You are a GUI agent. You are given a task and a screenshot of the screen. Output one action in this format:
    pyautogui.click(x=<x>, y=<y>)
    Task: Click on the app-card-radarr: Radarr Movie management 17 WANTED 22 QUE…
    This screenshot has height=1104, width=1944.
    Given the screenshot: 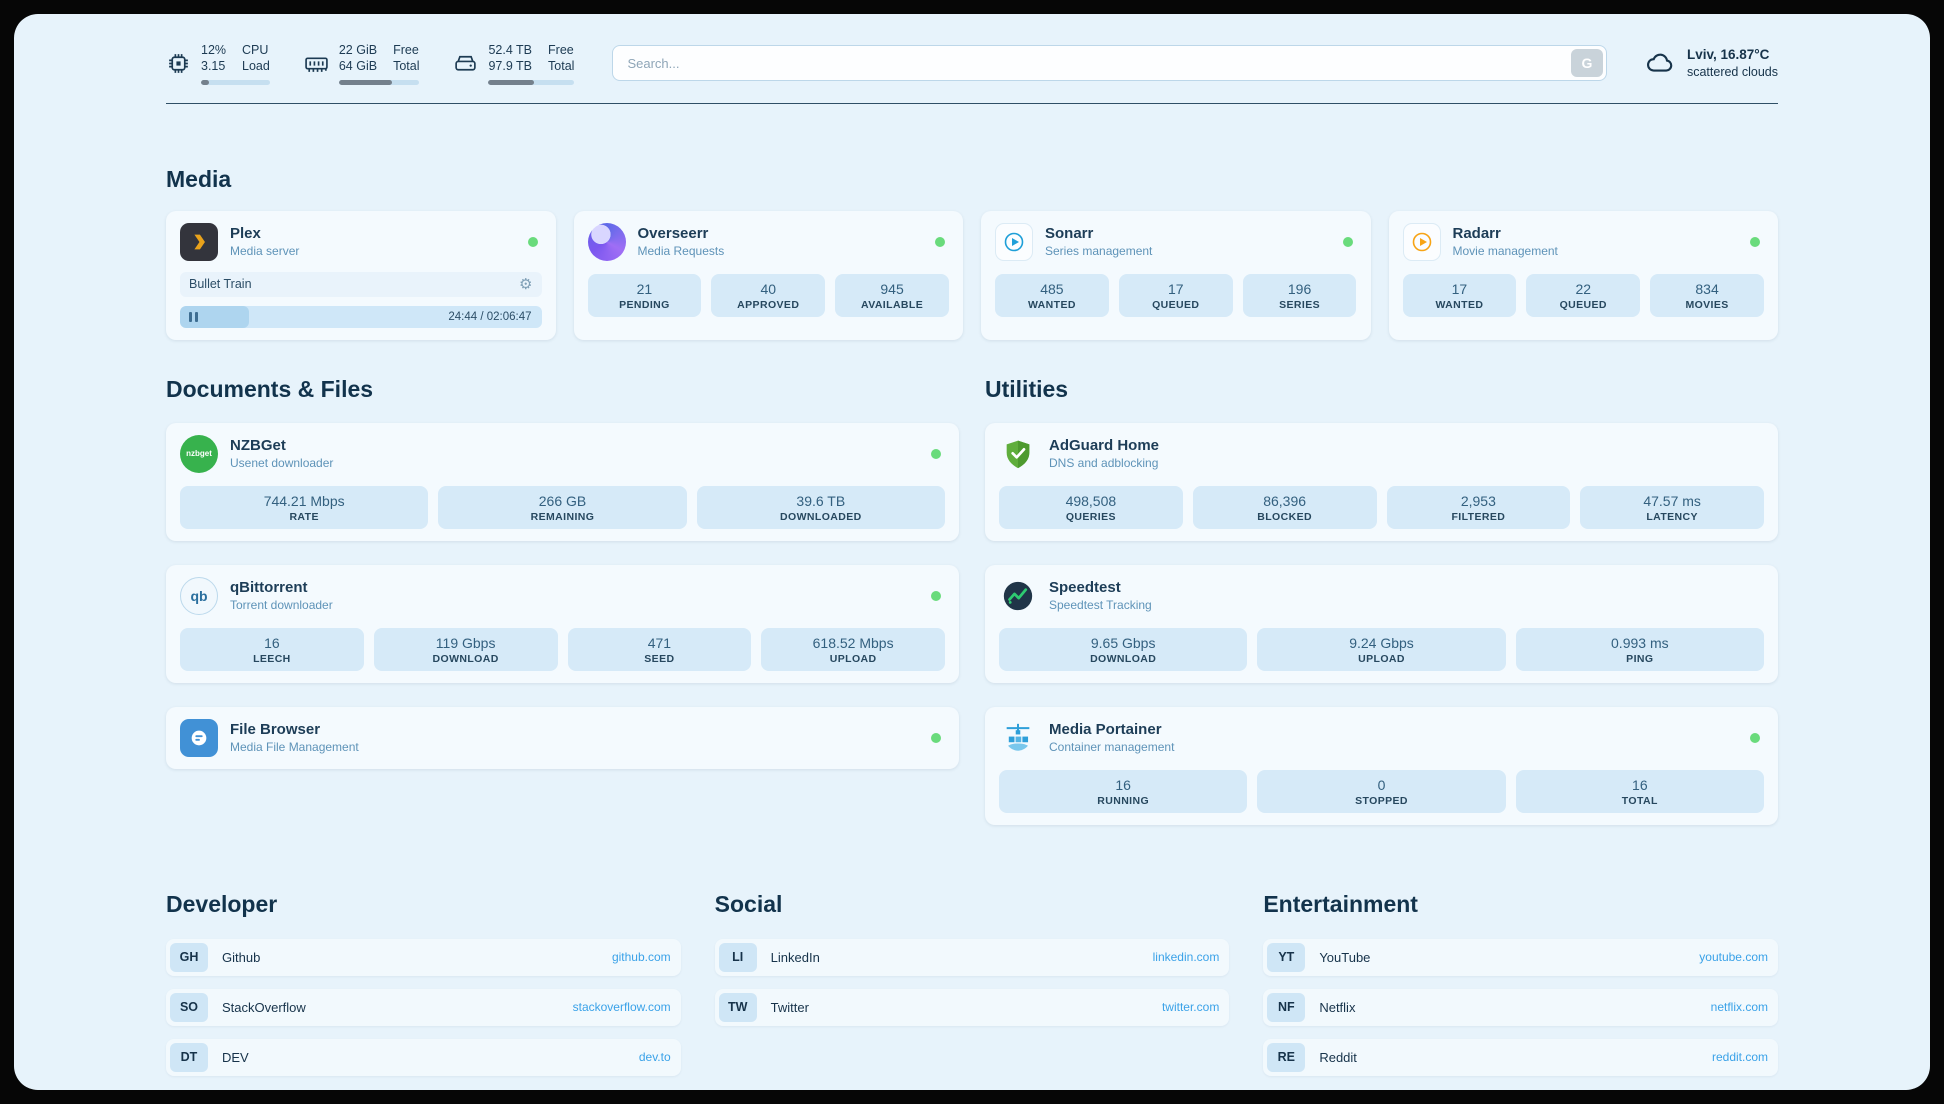 What is the action you would take?
    pyautogui.click(x=1583, y=275)
    